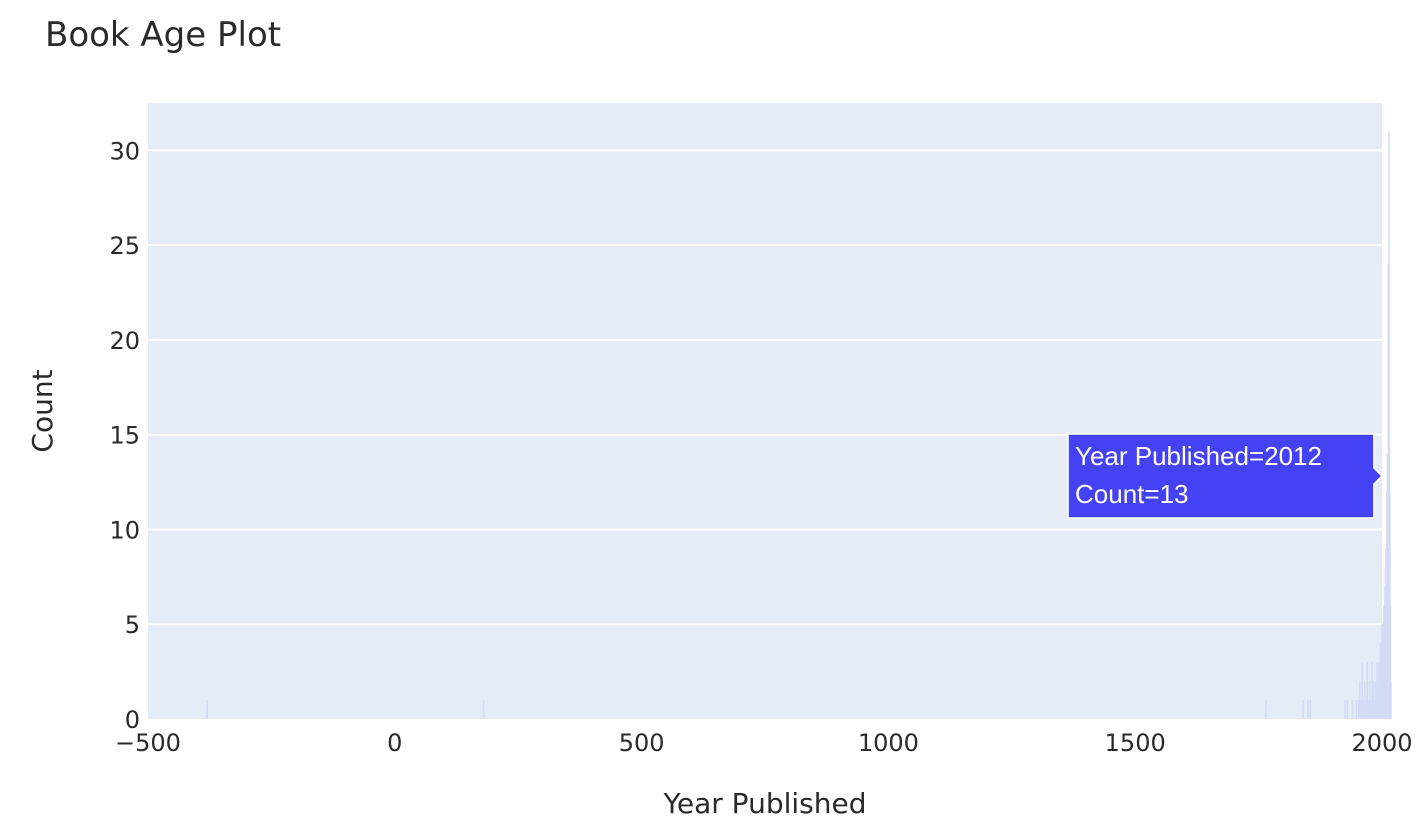 Image resolution: width=1423 pixels, height=831 pixels. What do you see at coordinates (642, 743) in the screenshot?
I see `x-tick-label: 500` at bounding box center [642, 743].